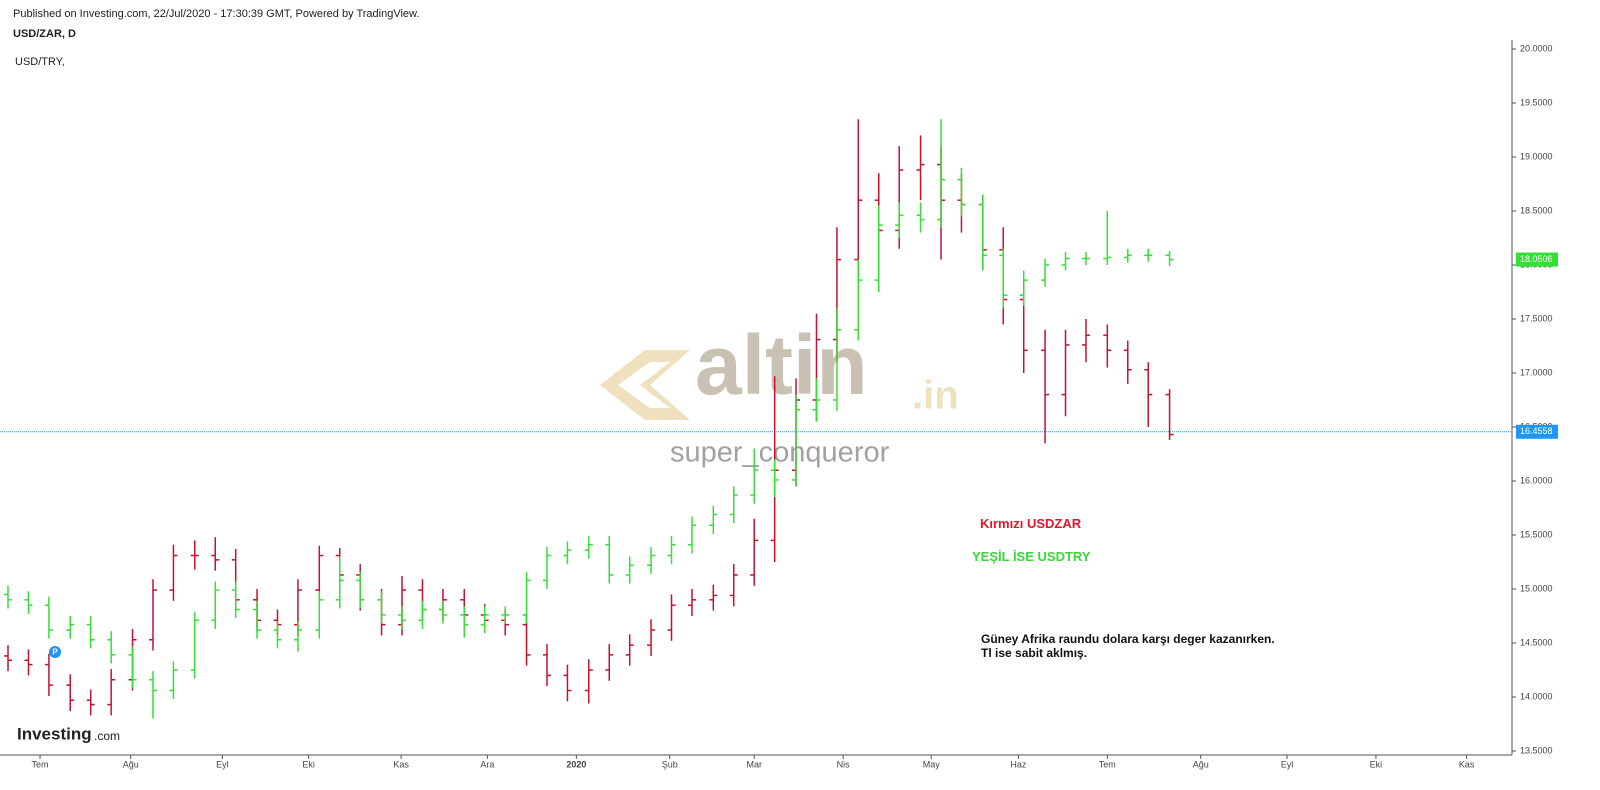 The image size is (1600, 790). I want to click on logo-name: Investing, so click(54, 733).